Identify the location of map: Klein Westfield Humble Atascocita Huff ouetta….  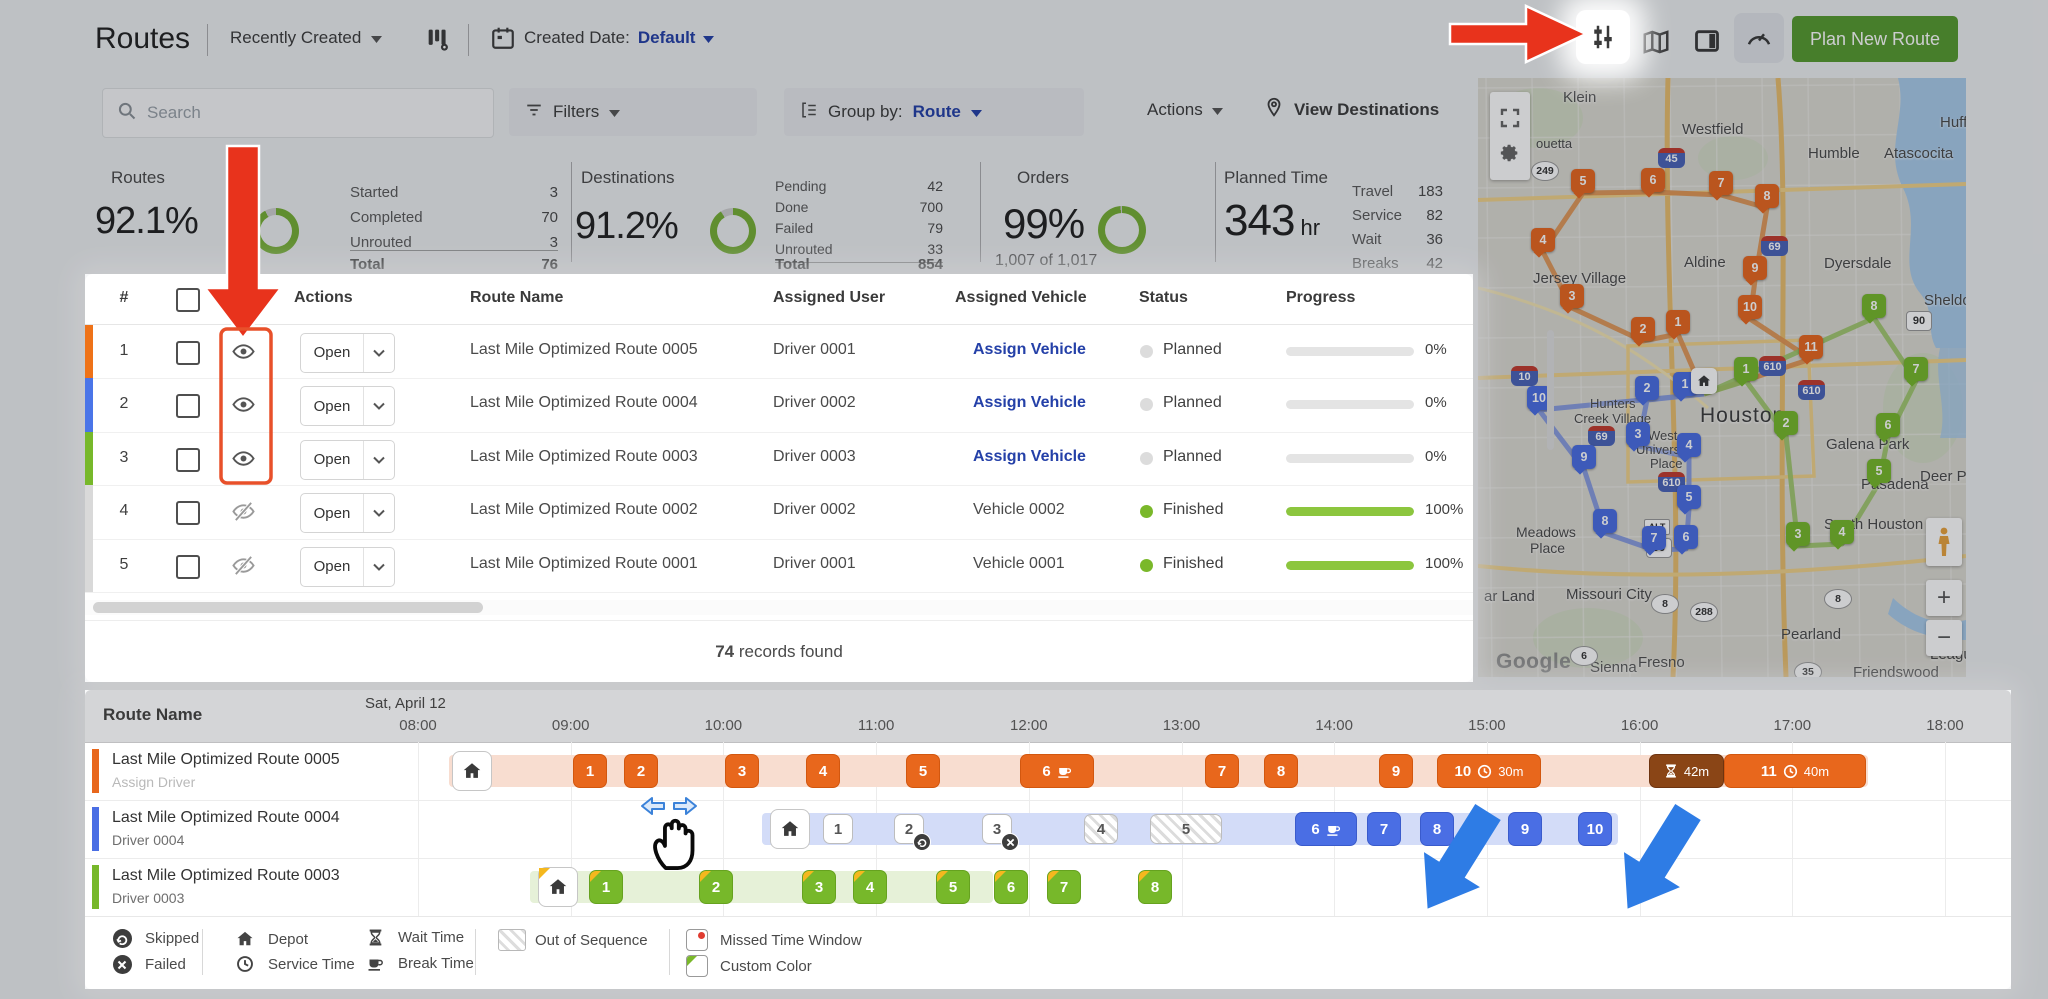
(1722, 377).